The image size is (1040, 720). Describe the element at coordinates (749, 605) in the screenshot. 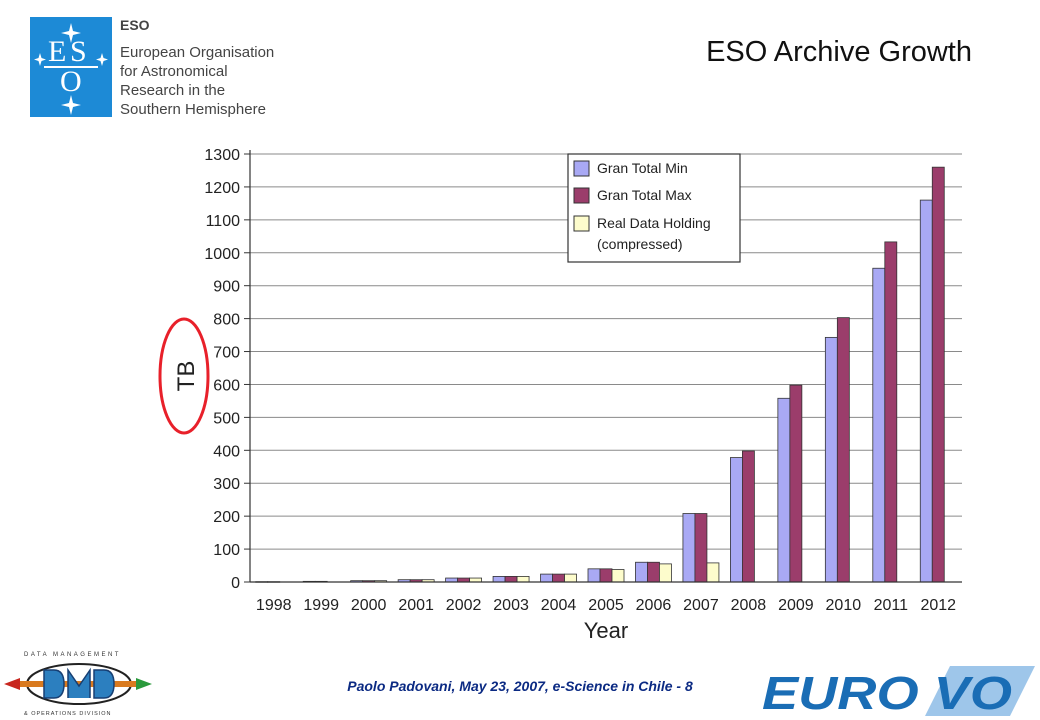

I see `x-tick-label: 2008` at that location.